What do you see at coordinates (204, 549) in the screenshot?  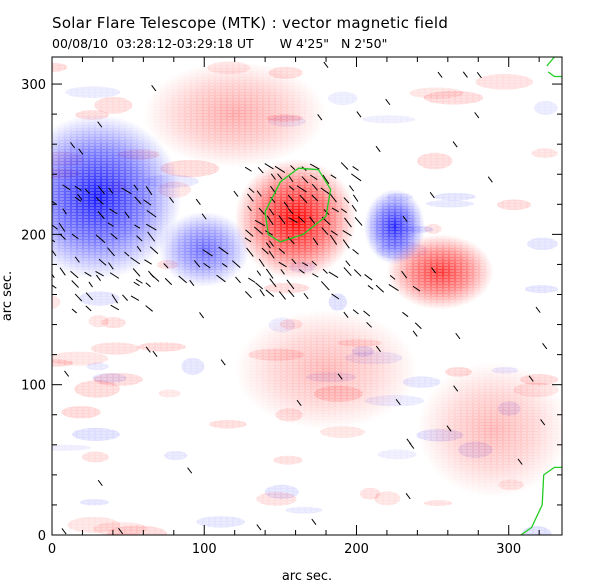 I see `x-tick-label: 100` at bounding box center [204, 549].